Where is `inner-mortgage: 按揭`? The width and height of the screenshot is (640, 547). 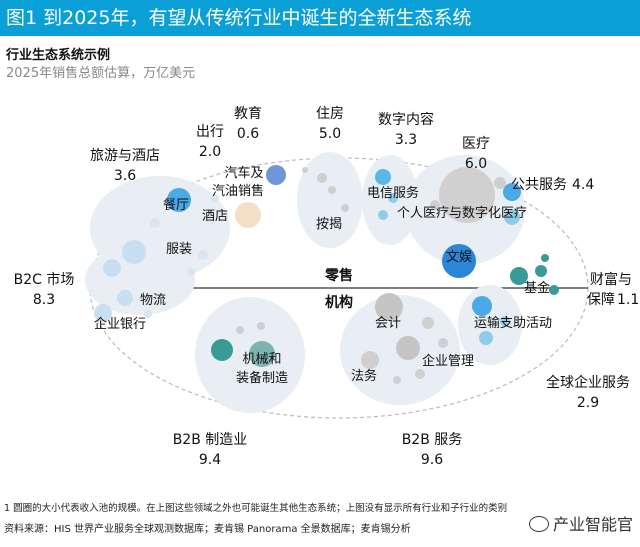
inner-mortgage: 按揭 is located at coordinates (329, 224).